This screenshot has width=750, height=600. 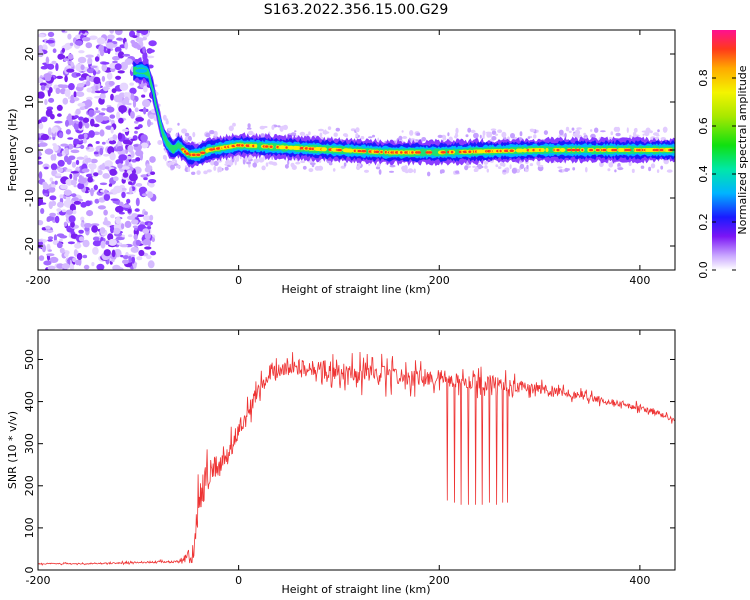 I want to click on snr-x-tick-label: 200, so click(x=439, y=580).